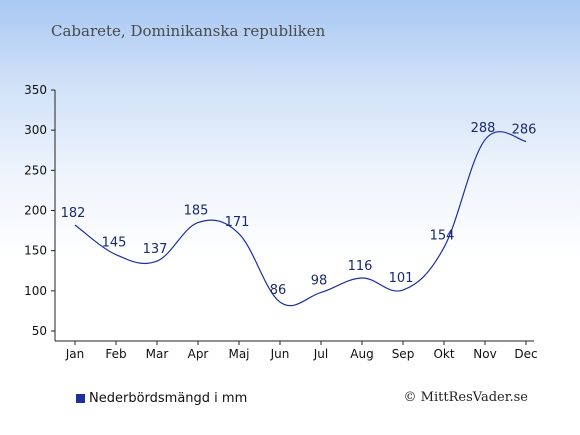  I want to click on x-tick-label: Nov, so click(484, 354).